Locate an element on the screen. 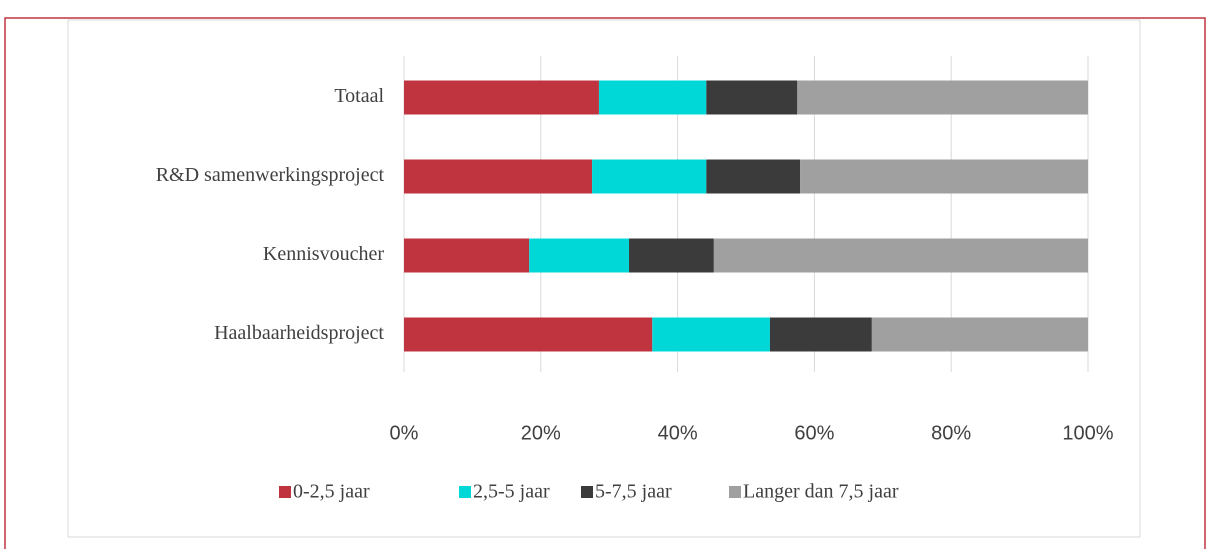  x-tick-label: 0% is located at coordinates (404, 433).